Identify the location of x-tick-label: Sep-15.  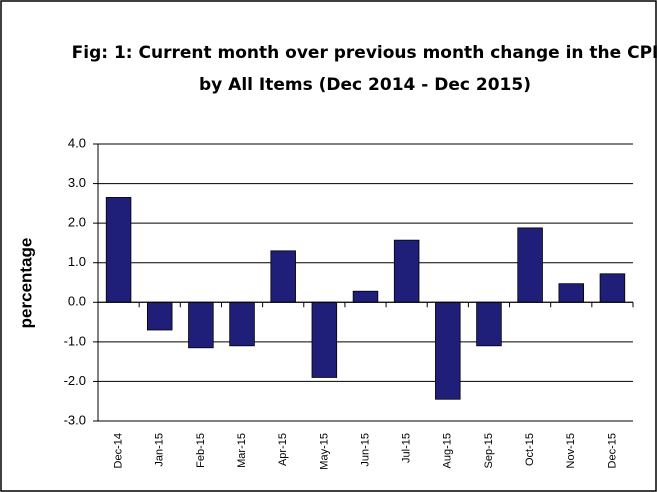
(489, 450).